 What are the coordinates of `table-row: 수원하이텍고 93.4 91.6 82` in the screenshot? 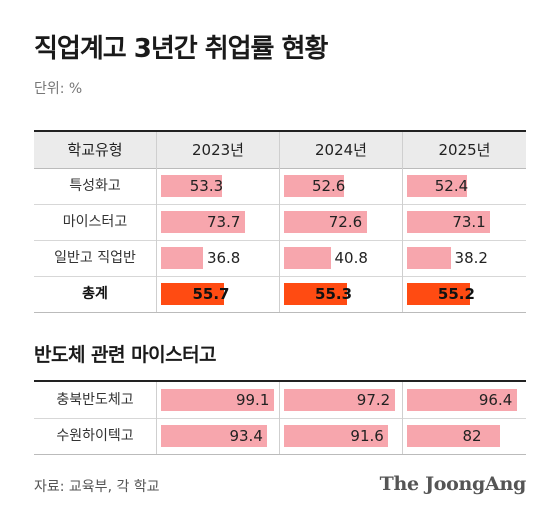 It's located at (280, 436).